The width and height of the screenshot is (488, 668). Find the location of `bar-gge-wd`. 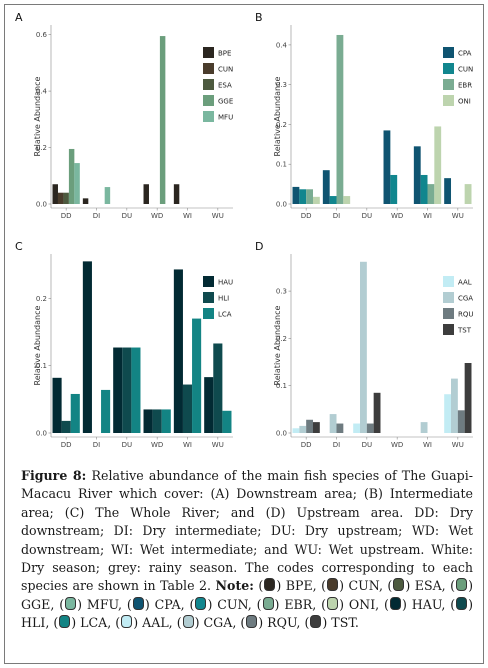

bar-gge-wd is located at coordinates (162, 120).